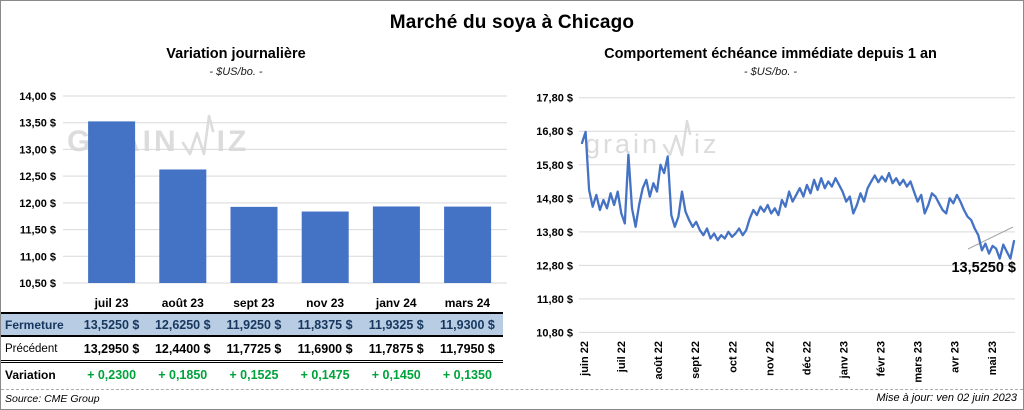  What do you see at coordinates (512, 389) in the screenshot?
I see `footer-divider` at bounding box center [512, 389].